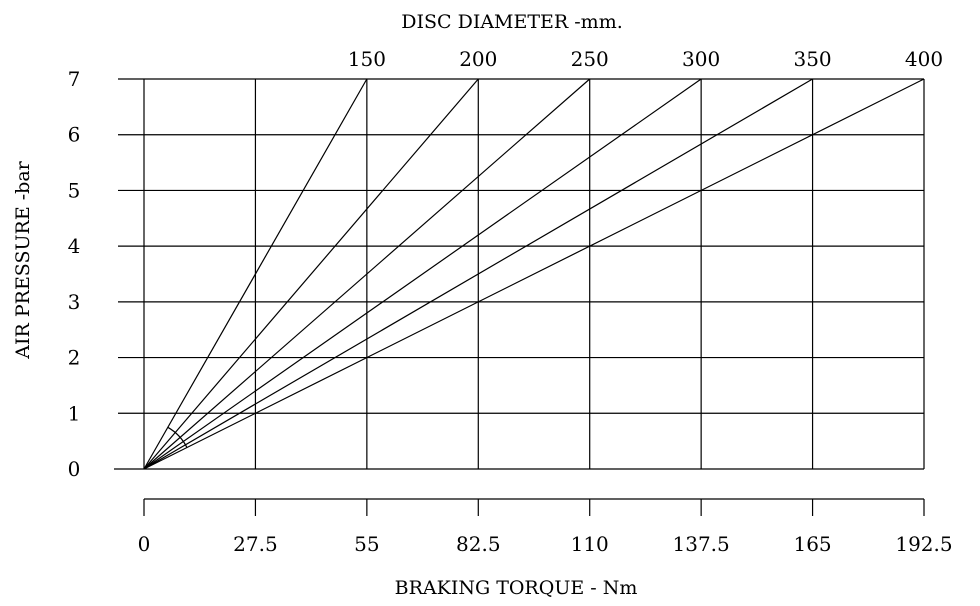 The width and height of the screenshot is (980, 606). Describe the element at coordinates (516, 588) in the screenshot. I see `x-axis-title: BRAKING TORQUE - Nm` at that location.